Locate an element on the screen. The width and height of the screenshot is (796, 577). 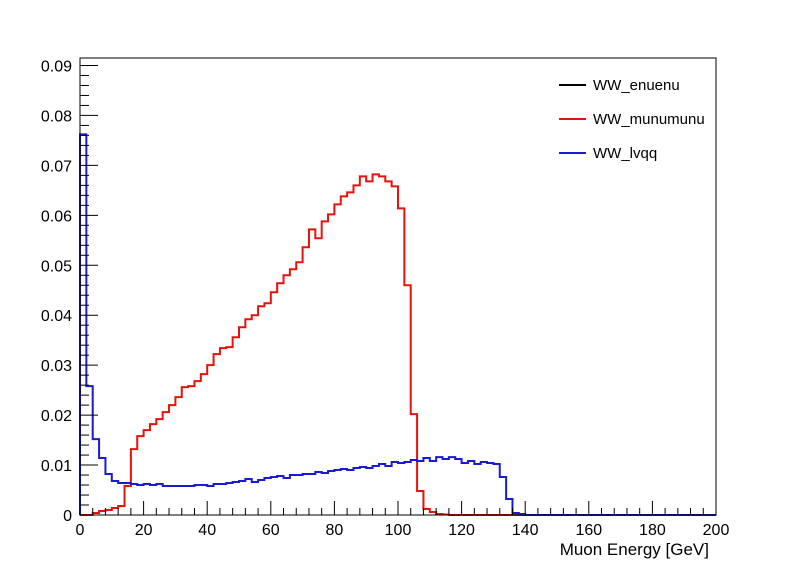
y-tick-label: 0.04 is located at coordinates (56, 316).